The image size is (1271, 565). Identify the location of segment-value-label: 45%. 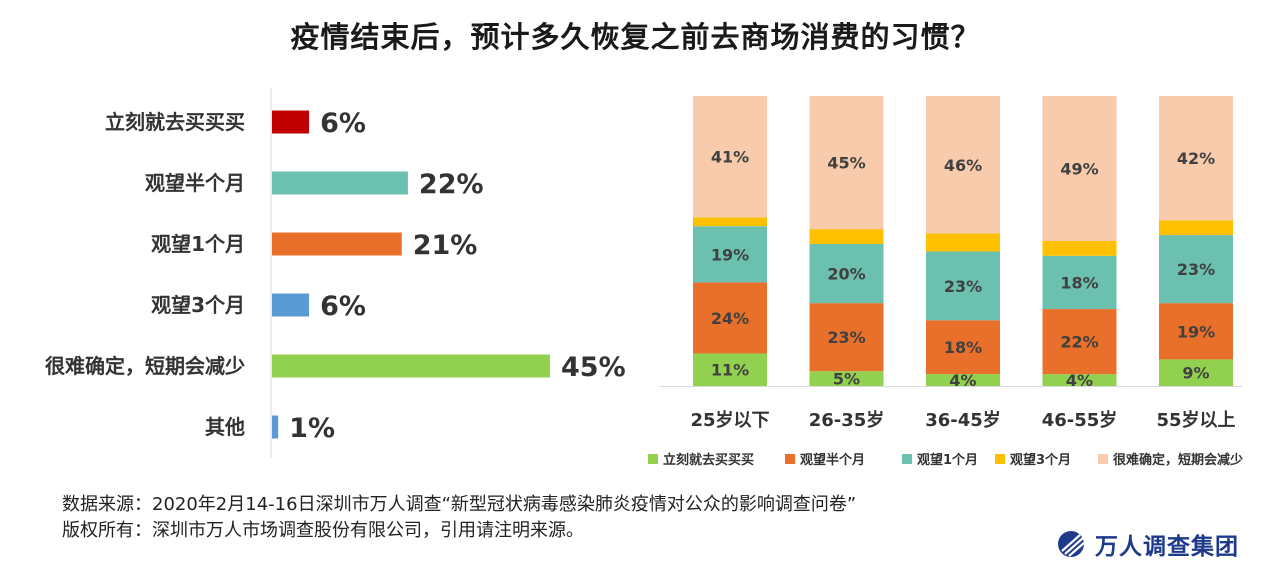
(846, 163).